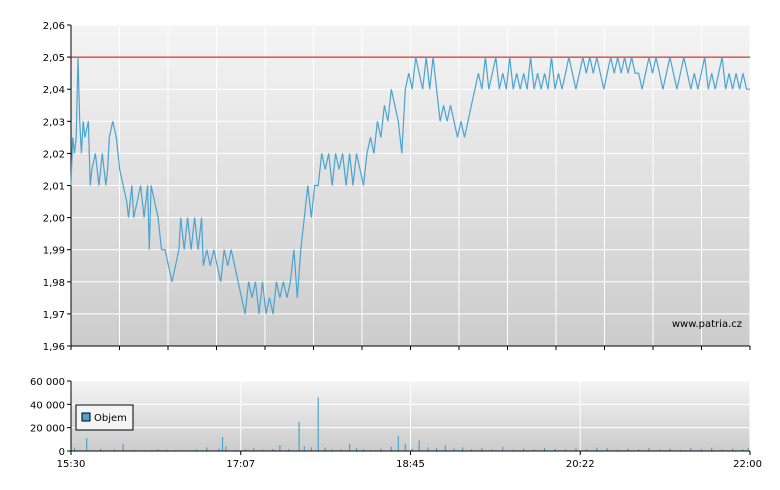 Image resolution: width=780 pixels, height=490 pixels. What do you see at coordinates (54, 283) in the screenshot?
I see `price-y-tick-label: 1,98` at bounding box center [54, 283].